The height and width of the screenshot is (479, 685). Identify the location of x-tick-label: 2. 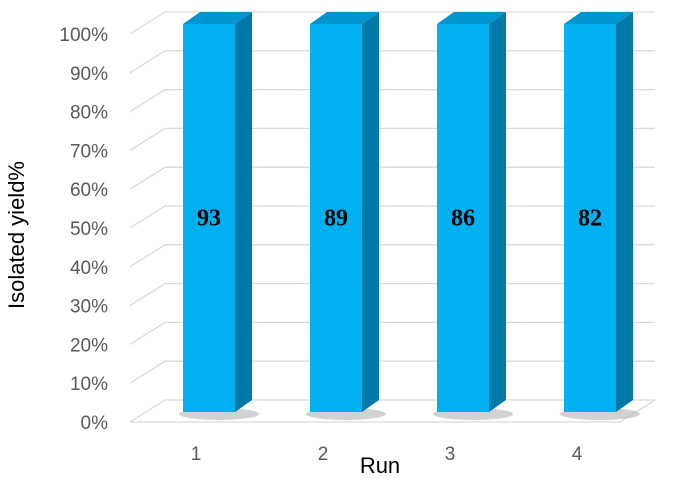
(323, 454).